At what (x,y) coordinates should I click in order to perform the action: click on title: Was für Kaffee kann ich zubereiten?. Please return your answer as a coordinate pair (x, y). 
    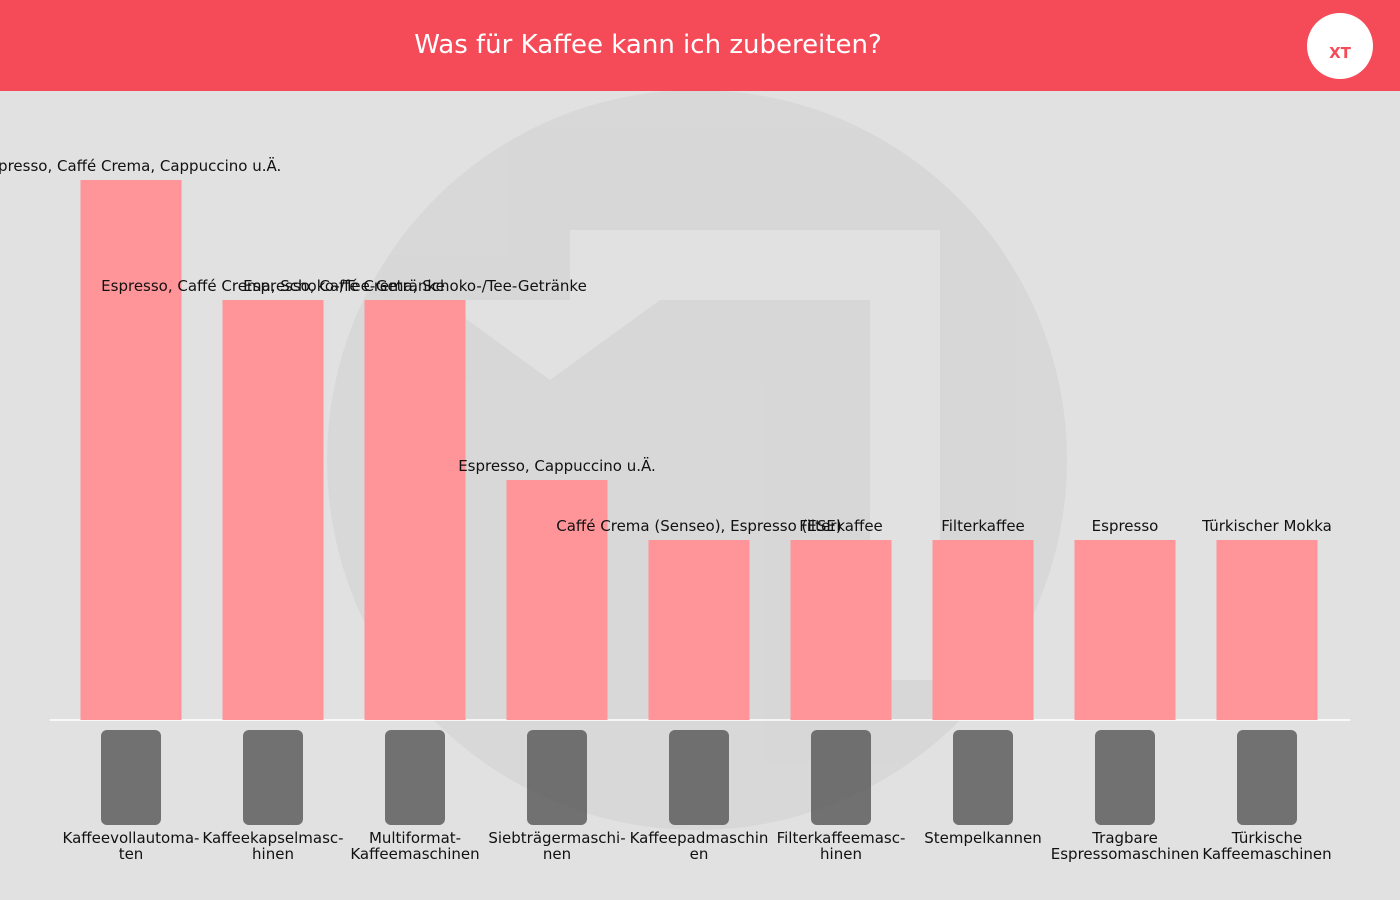
    Looking at the image, I should click on (648, 45).